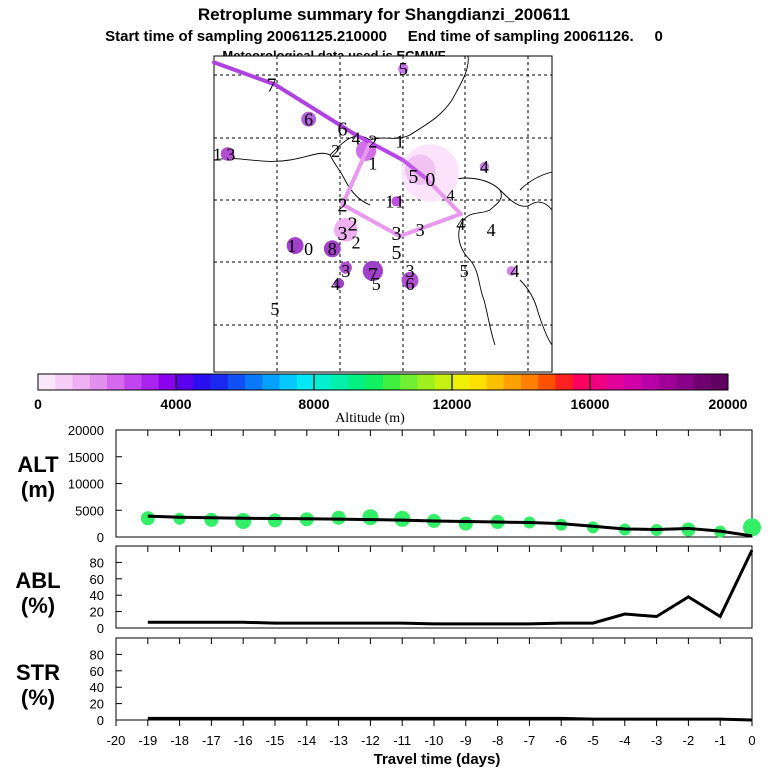 The height and width of the screenshot is (768, 768). What do you see at coordinates (530, 740) in the screenshot?
I see `x-tick-label: -7` at bounding box center [530, 740].